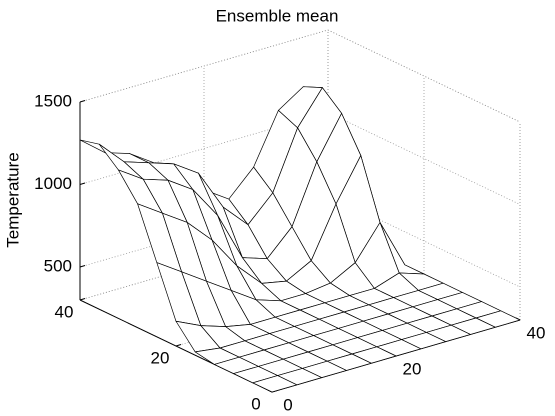 The height and width of the screenshot is (416, 555). I want to click on y-tick-label: 40, so click(64, 311).